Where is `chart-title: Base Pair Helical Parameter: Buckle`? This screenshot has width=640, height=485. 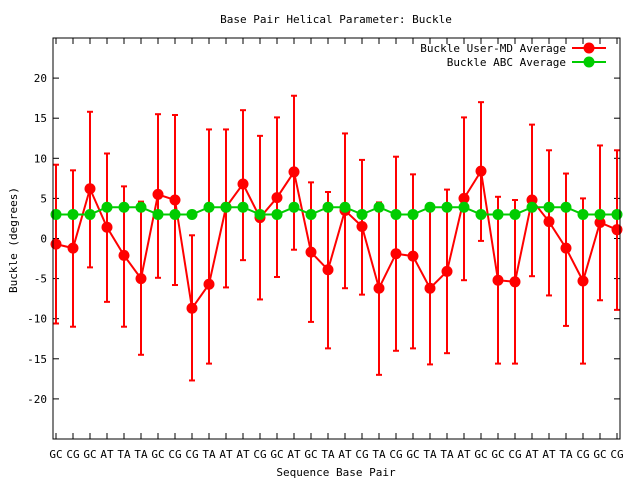 chart-title: Base Pair Helical Parameter: Buckle is located at coordinates (336, 19).